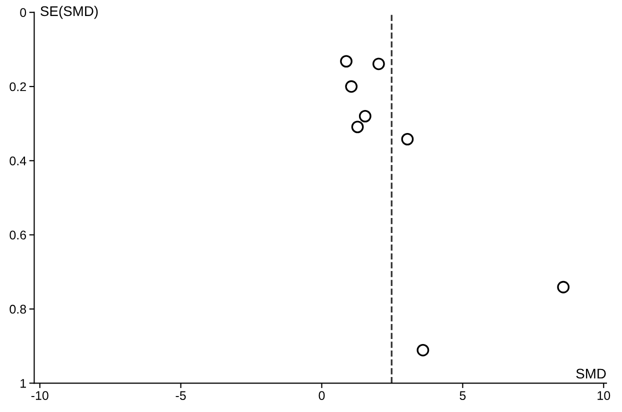 The width and height of the screenshot is (622, 412). Describe the element at coordinates (604, 395) in the screenshot. I see `x-tick-label: 10` at that location.